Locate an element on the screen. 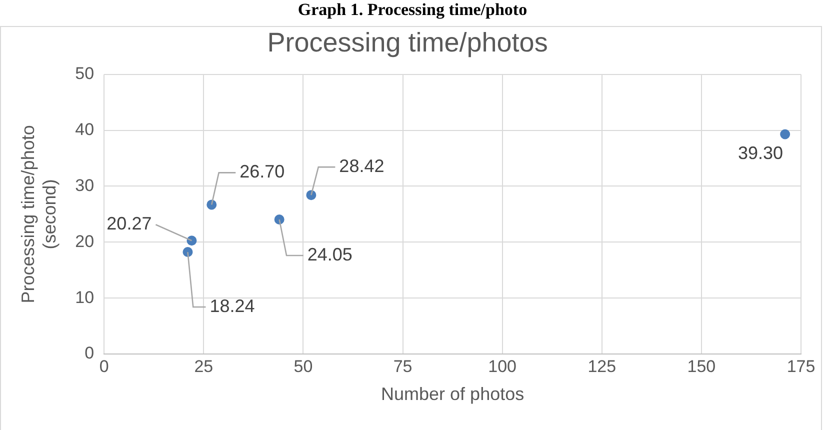 The height and width of the screenshot is (430, 825). caption: Graph 1. Processing time/photo is located at coordinates (412, 9).